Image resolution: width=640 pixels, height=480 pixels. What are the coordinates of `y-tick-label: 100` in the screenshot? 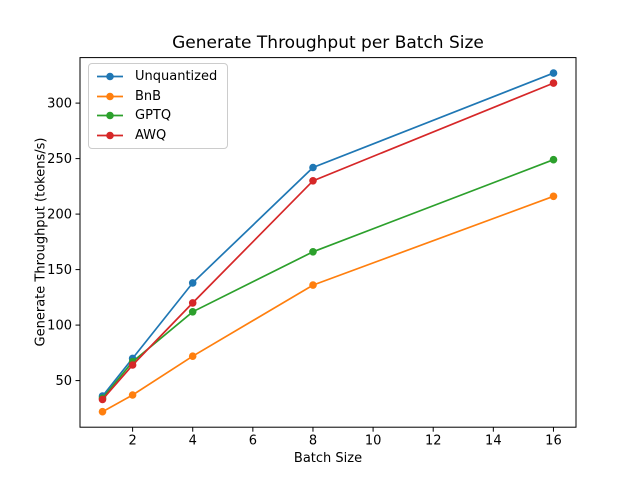 It's located at (59, 326).